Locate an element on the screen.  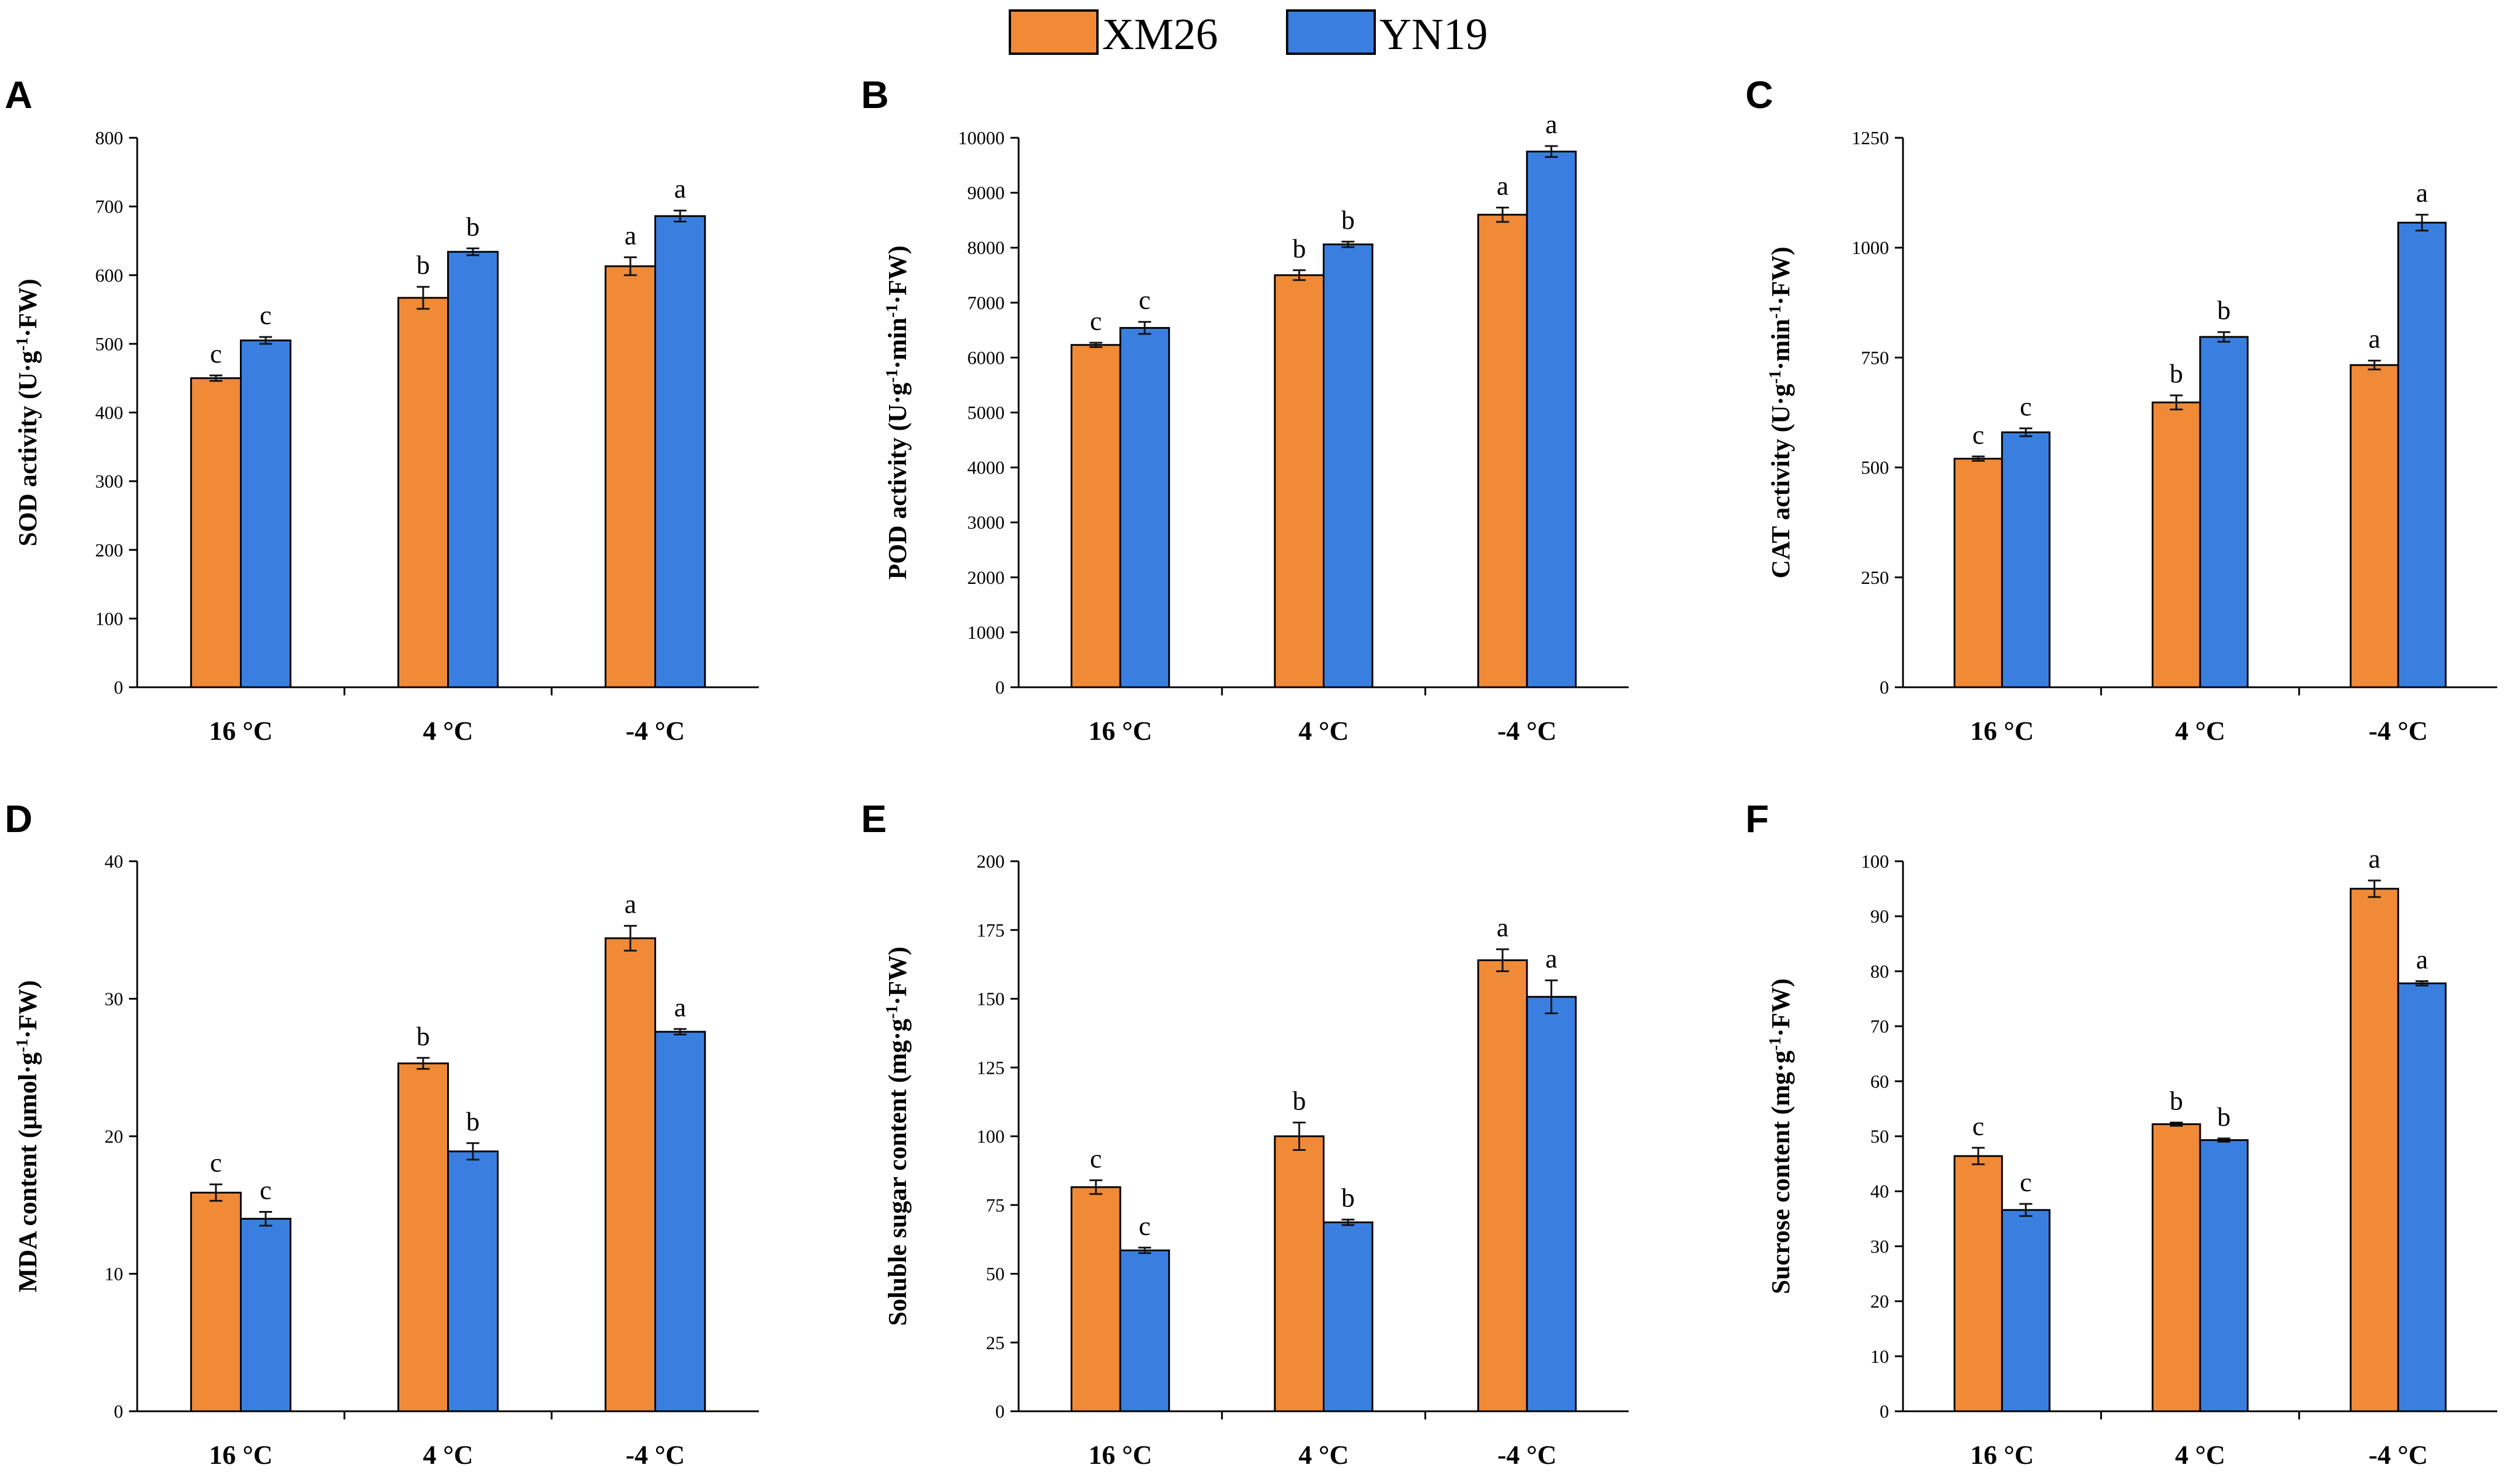
y-axis-label: Sucrose content (mg·g-1·FW) is located at coordinates (1781, 1137).